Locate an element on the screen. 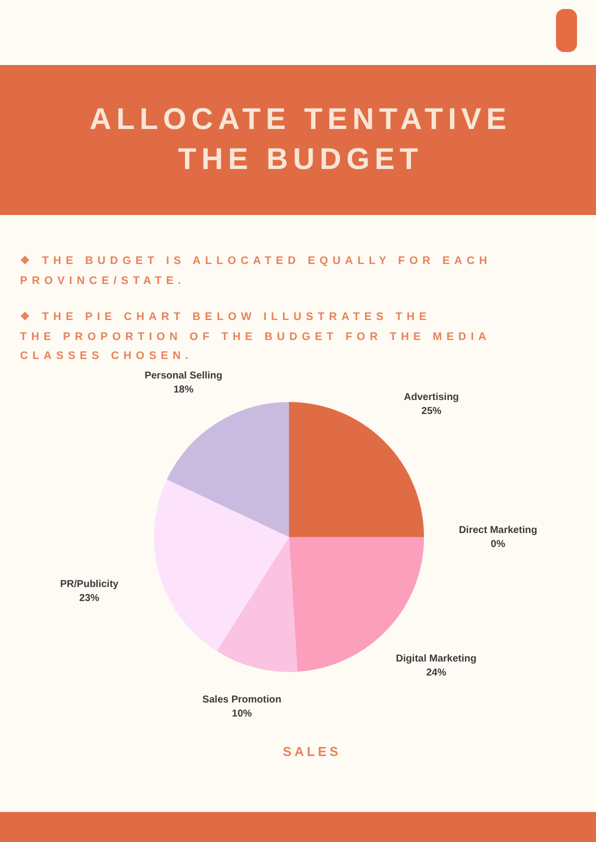 The image size is (596, 842). category-label: Direct Marketing is located at coordinates (498, 530).